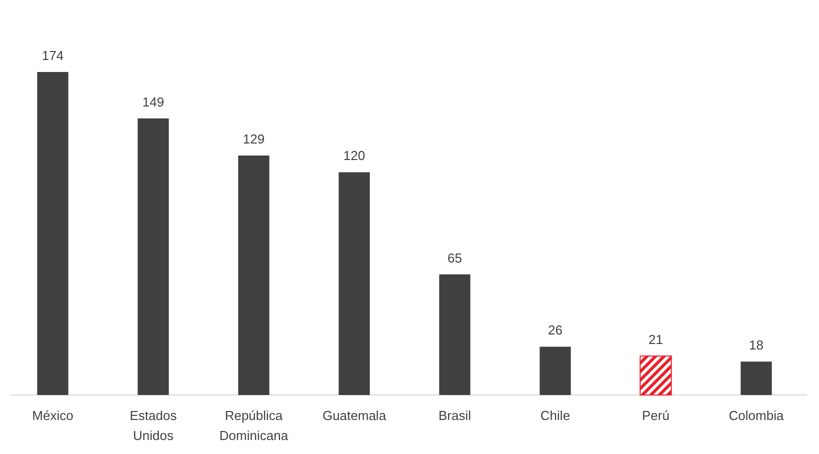 This screenshot has height=454, width=819. I want to click on data-label: 21, so click(655, 340).